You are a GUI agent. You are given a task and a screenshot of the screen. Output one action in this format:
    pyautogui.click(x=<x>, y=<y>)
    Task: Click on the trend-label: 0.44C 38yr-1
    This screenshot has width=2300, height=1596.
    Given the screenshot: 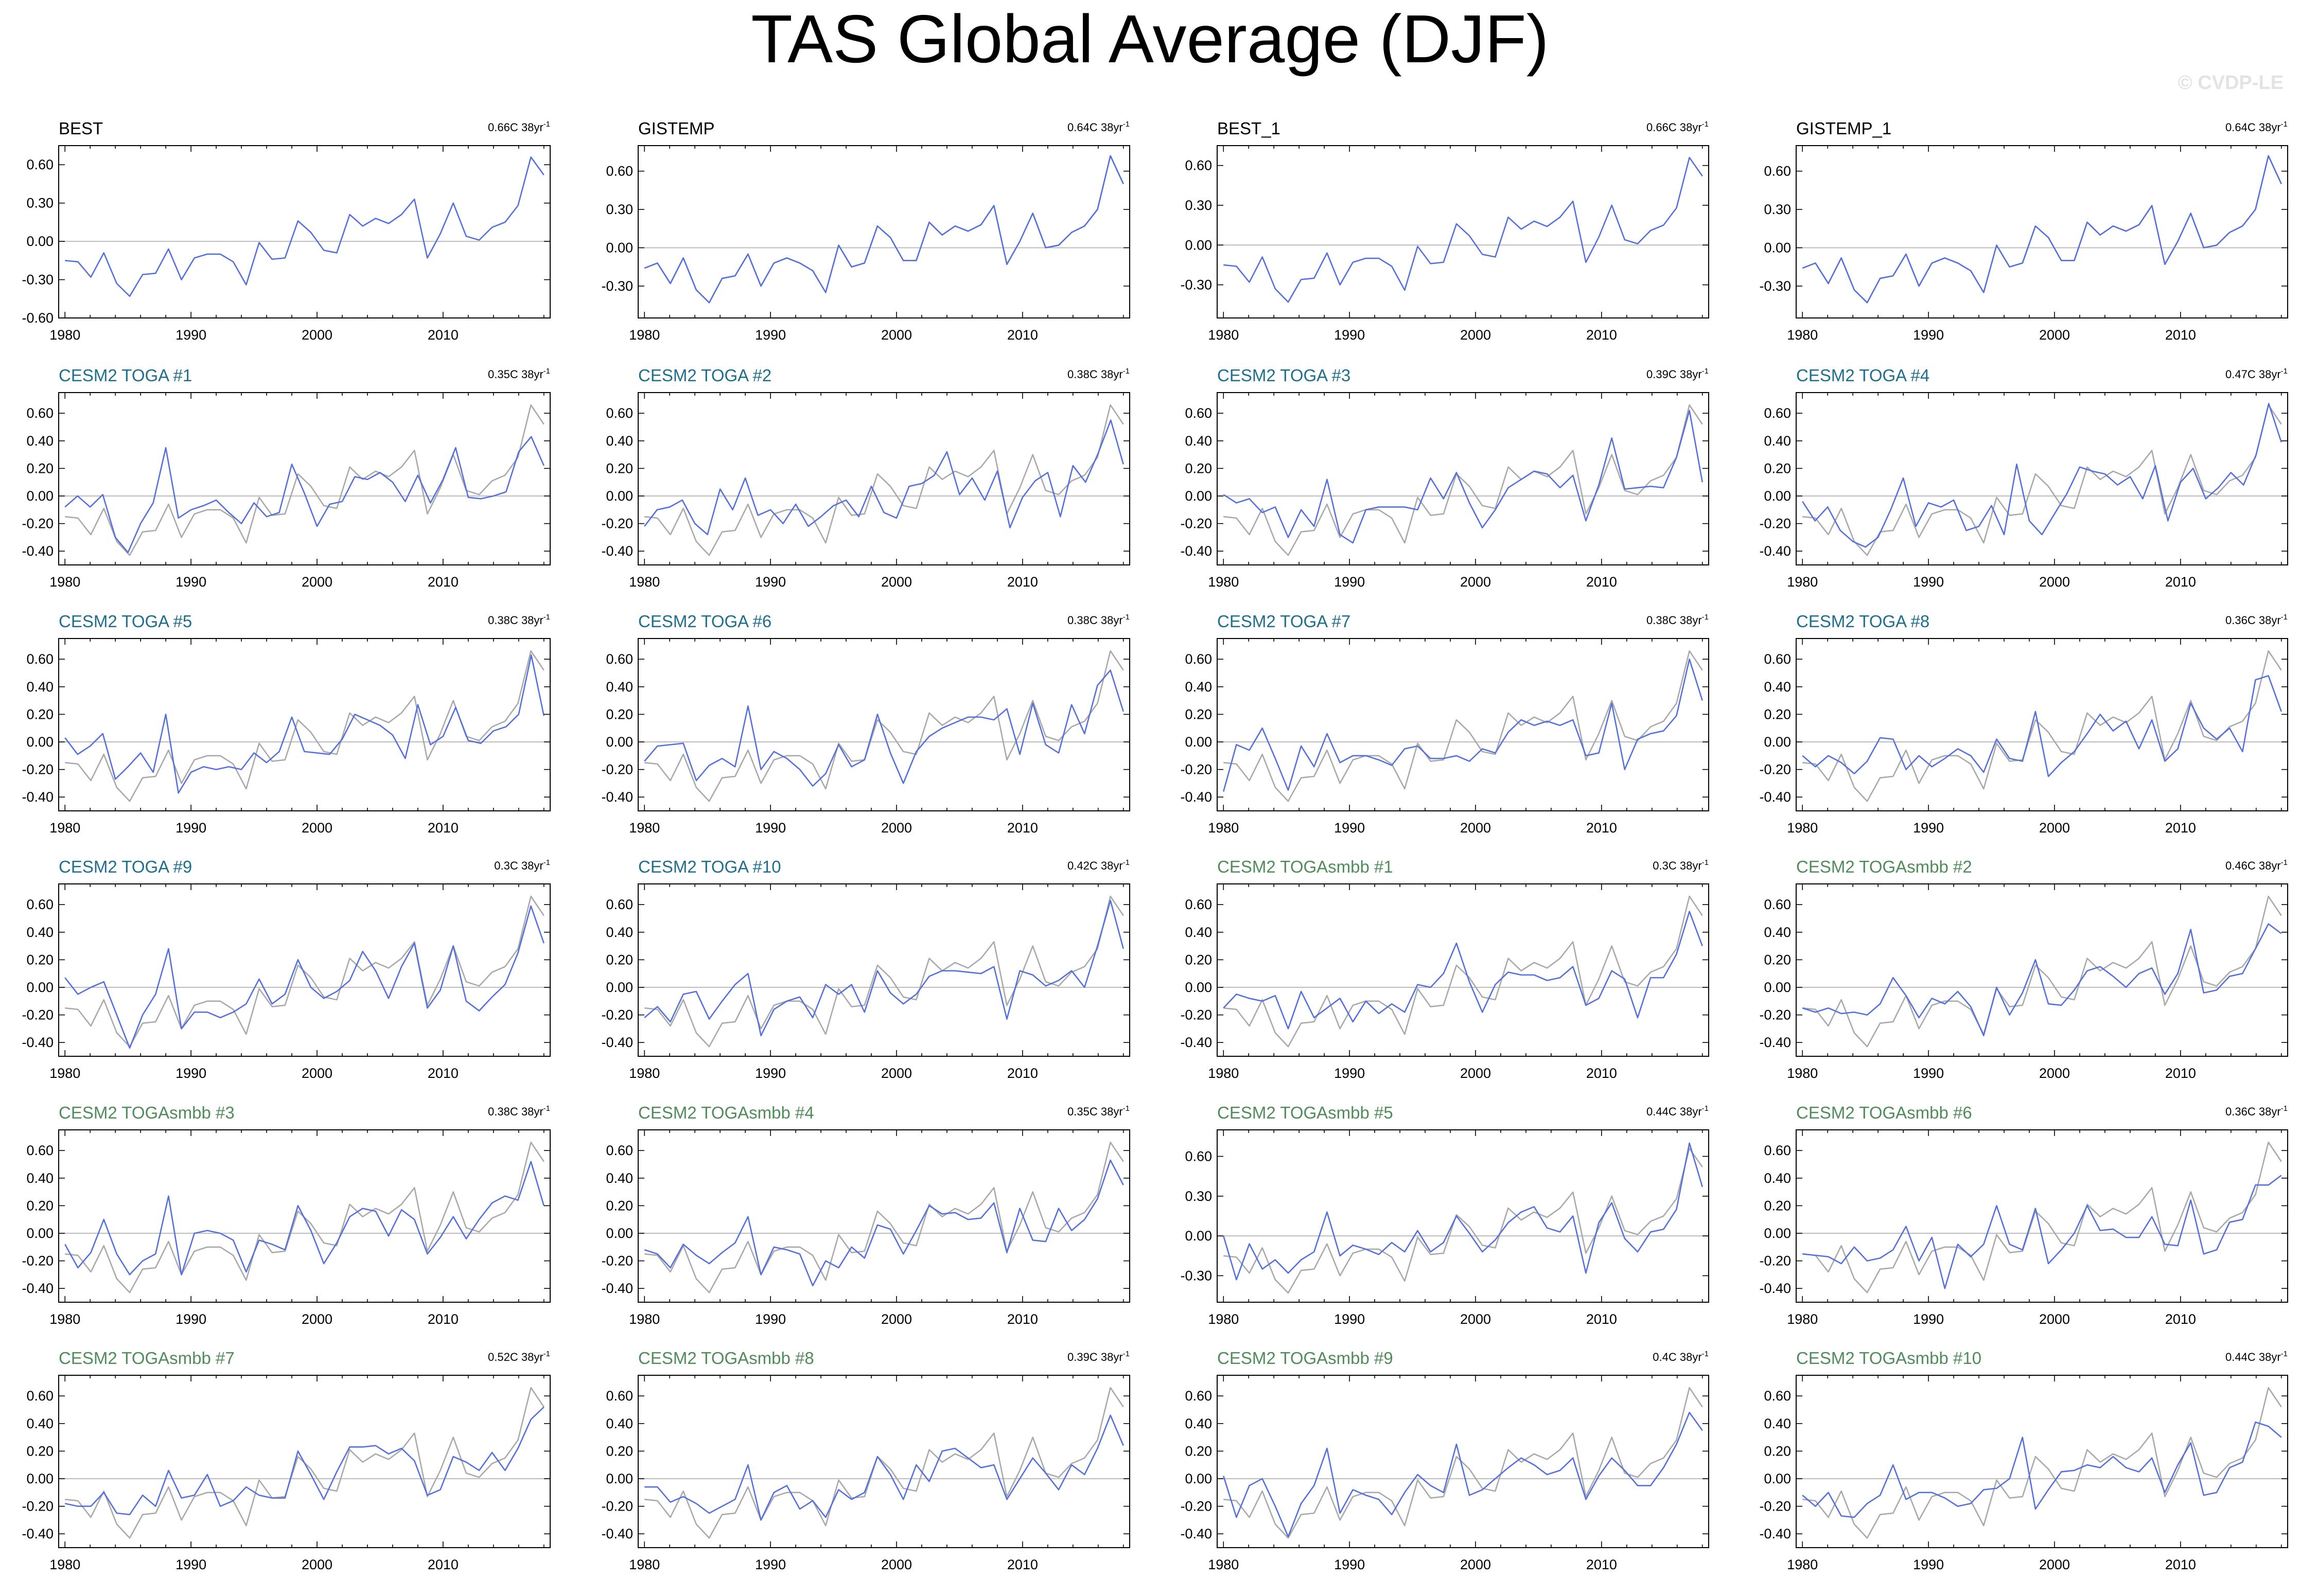 What is the action you would take?
    pyautogui.click(x=1677, y=1111)
    